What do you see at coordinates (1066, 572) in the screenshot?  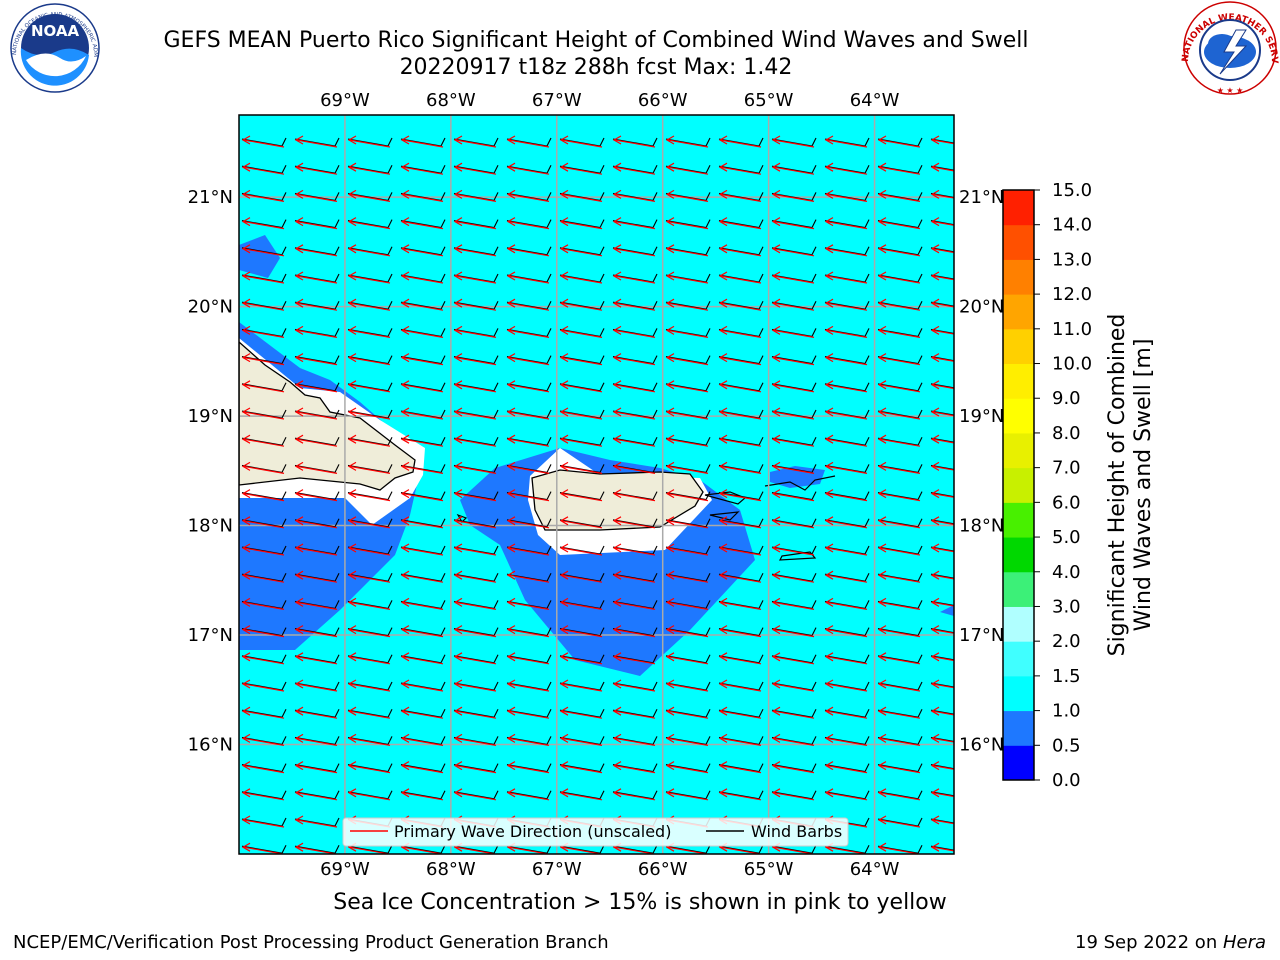 I see `colorbar-tick-label: 4.0` at bounding box center [1066, 572].